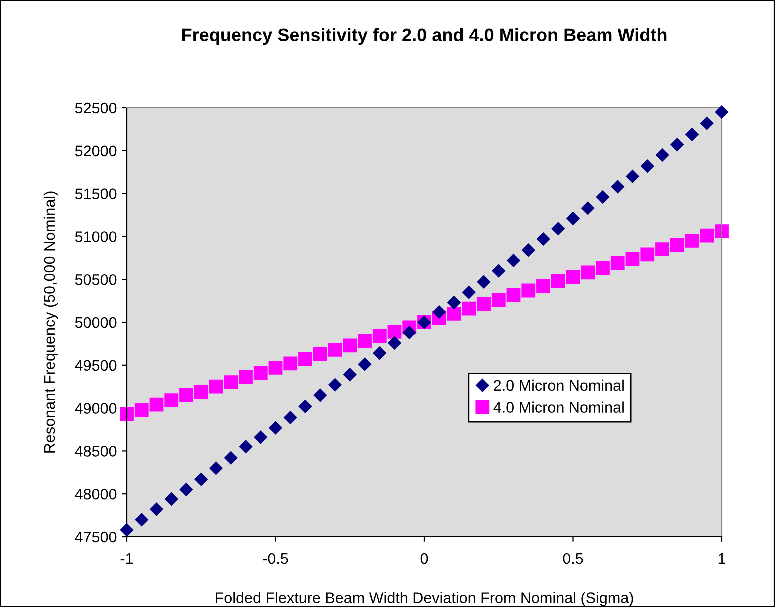 This screenshot has width=775, height=607. I want to click on y-tick-label: 52500, so click(96, 108).